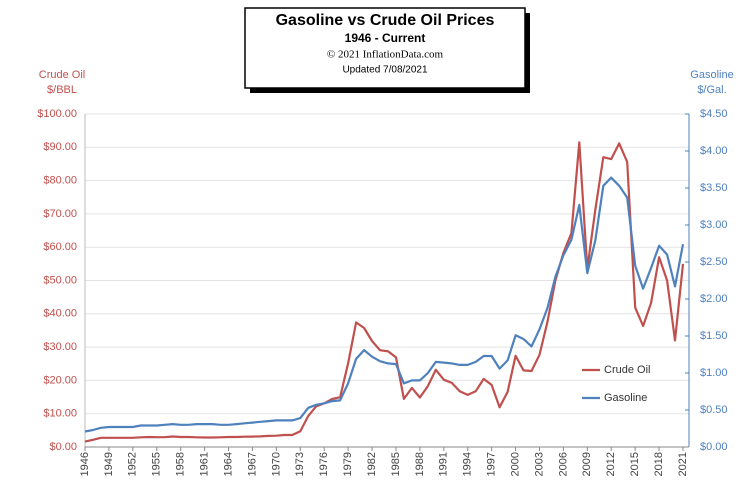 Image resolution: width=750 pixels, height=489 pixels. I want to click on y2-tick-label: $2.00, so click(714, 299).